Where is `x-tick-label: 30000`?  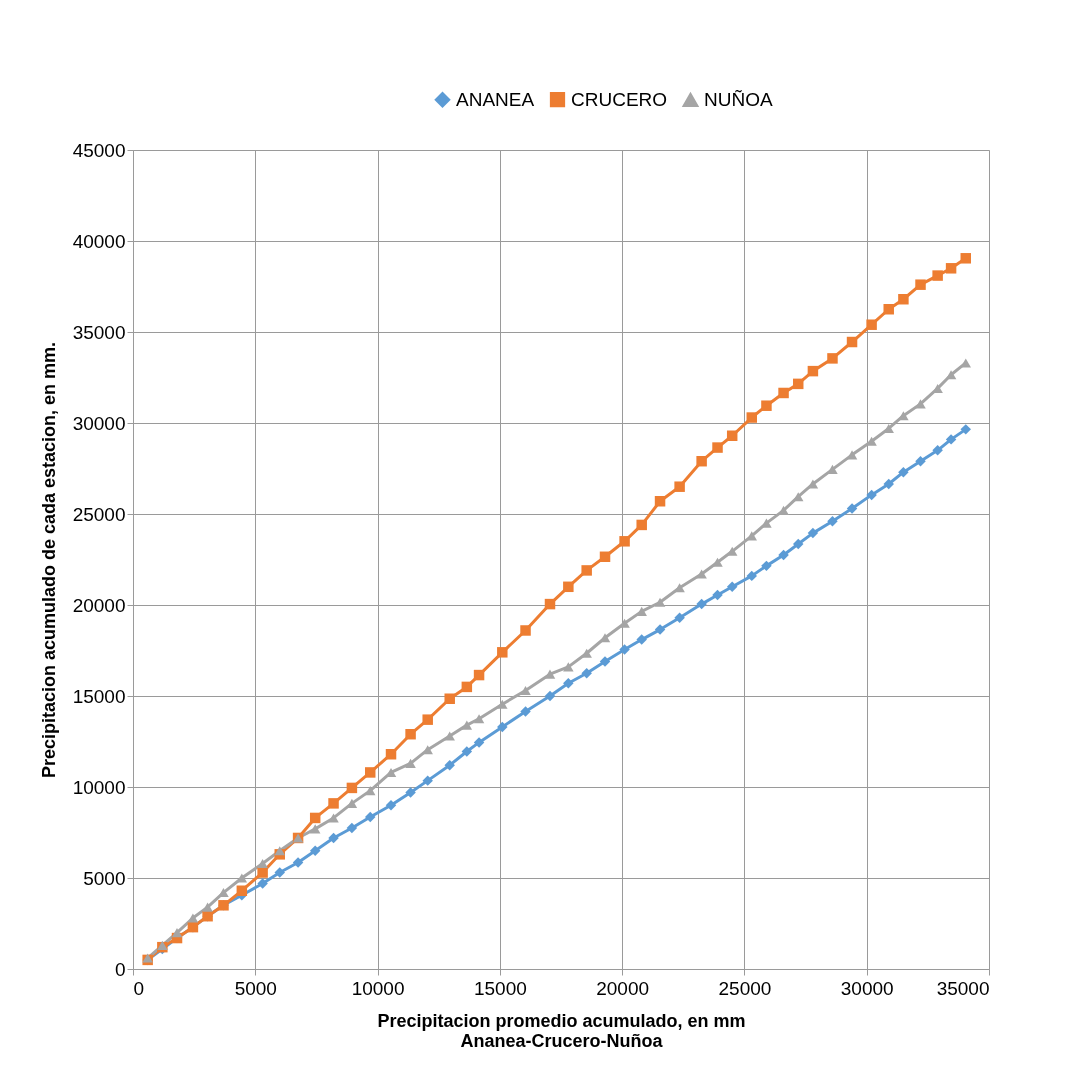
x-tick-label: 30000 is located at coordinates (867, 988).